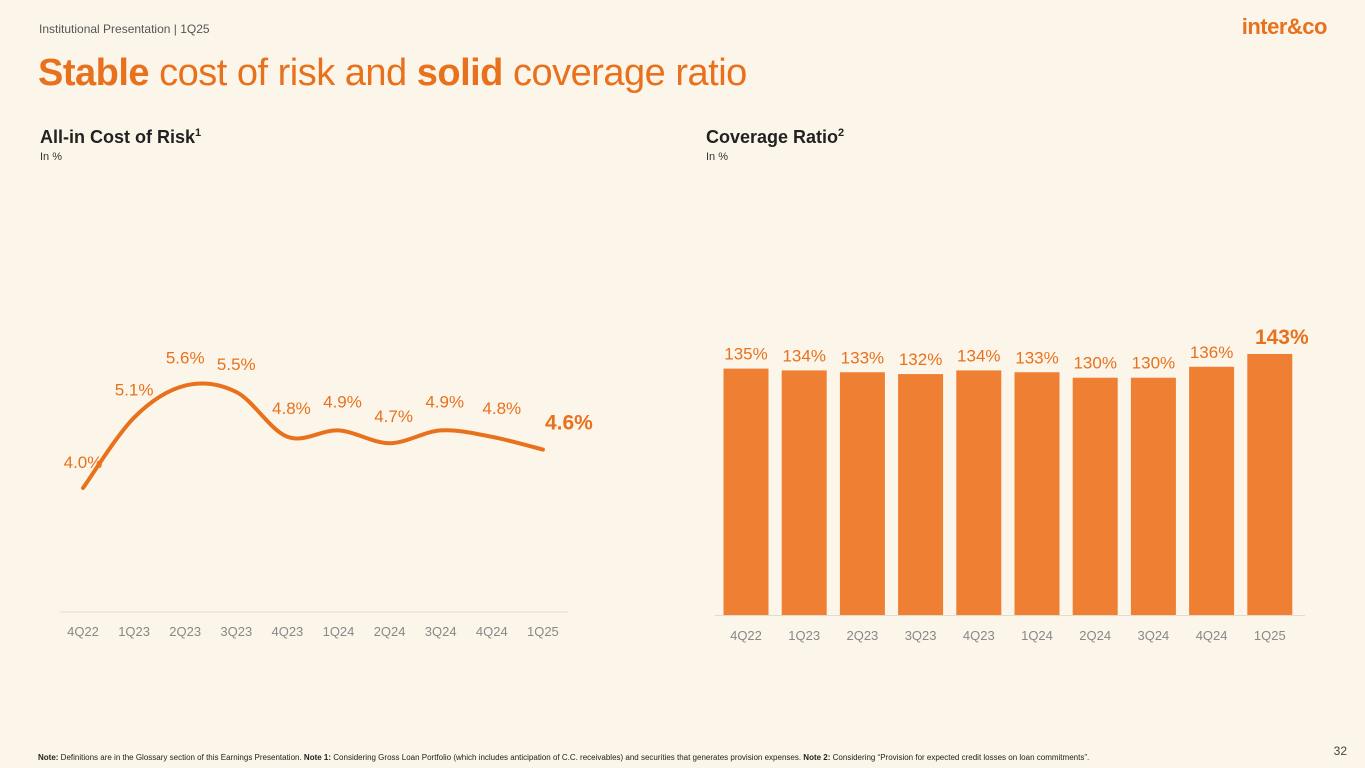  I want to click on brand-logo: inter&co, so click(1284, 26).